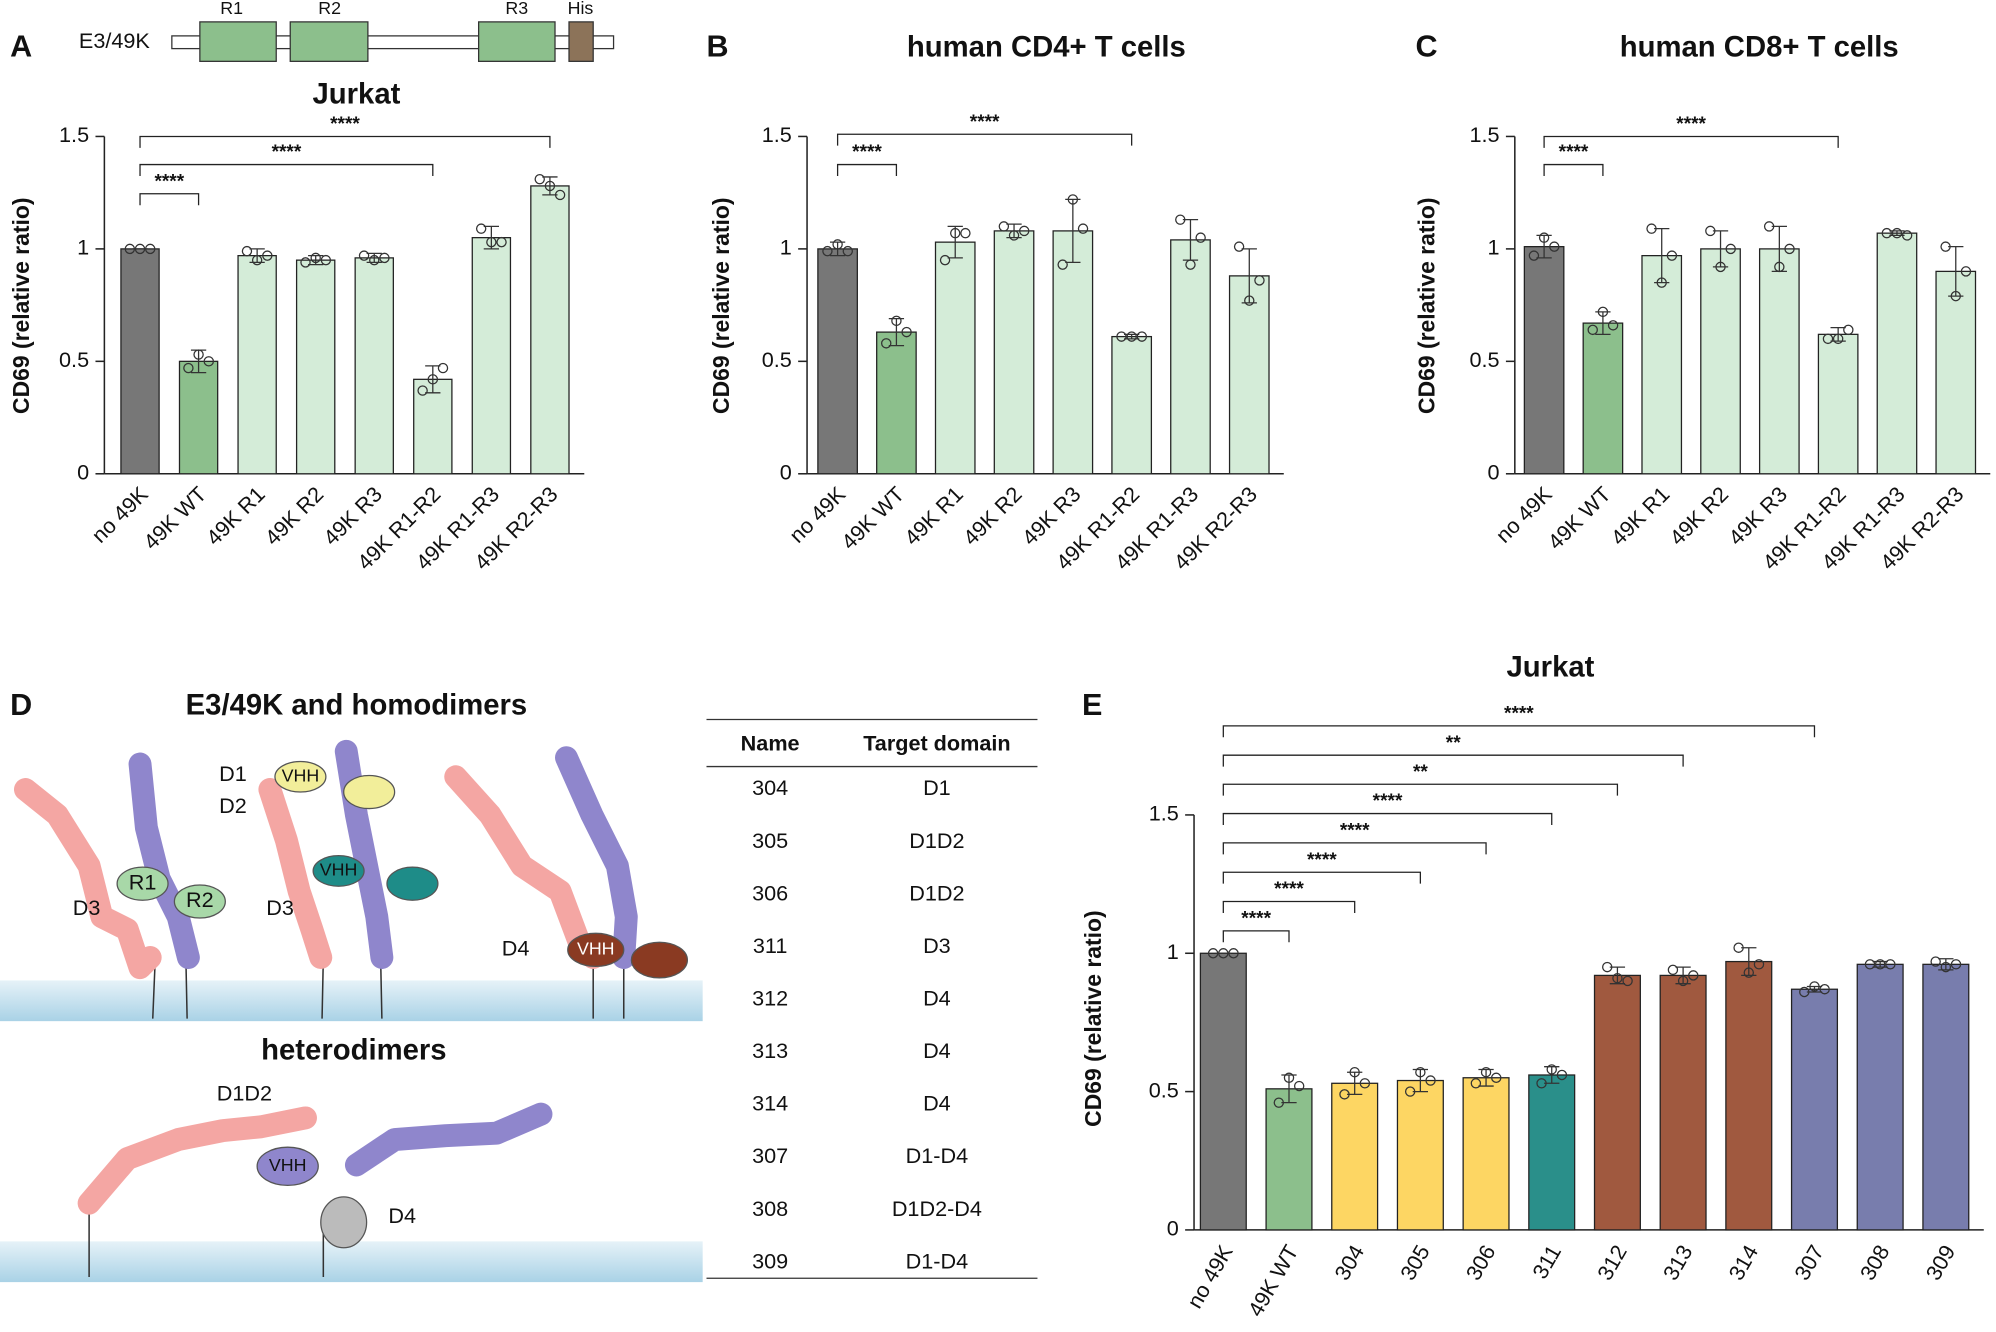  I want to click on table-cell: 309, so click(770, 1260).